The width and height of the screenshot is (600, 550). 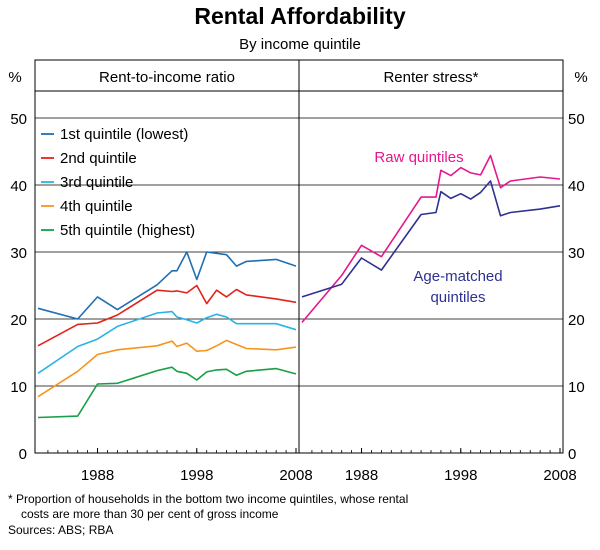 I want to click on y-tick-label-right: 10, so click(x=576, y=387).